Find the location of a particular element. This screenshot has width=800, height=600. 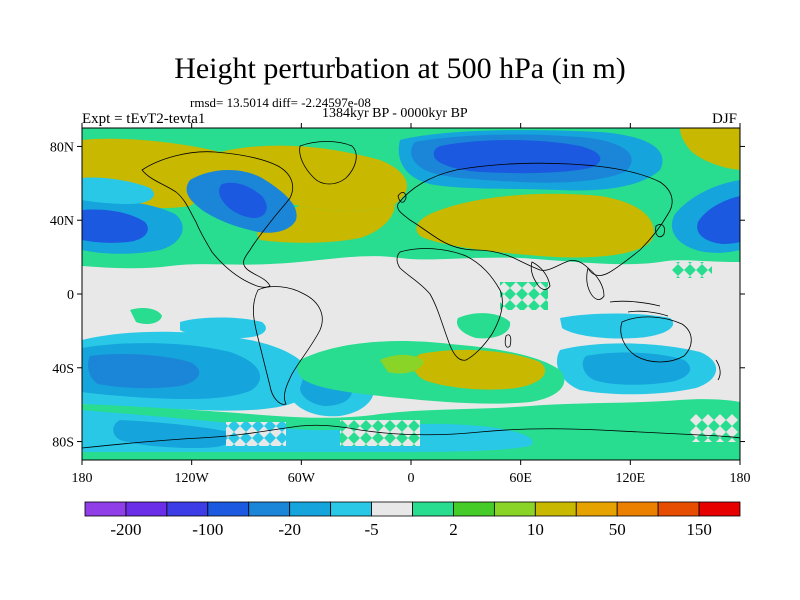

ne-corner-high is located at coordinates (710, 149).